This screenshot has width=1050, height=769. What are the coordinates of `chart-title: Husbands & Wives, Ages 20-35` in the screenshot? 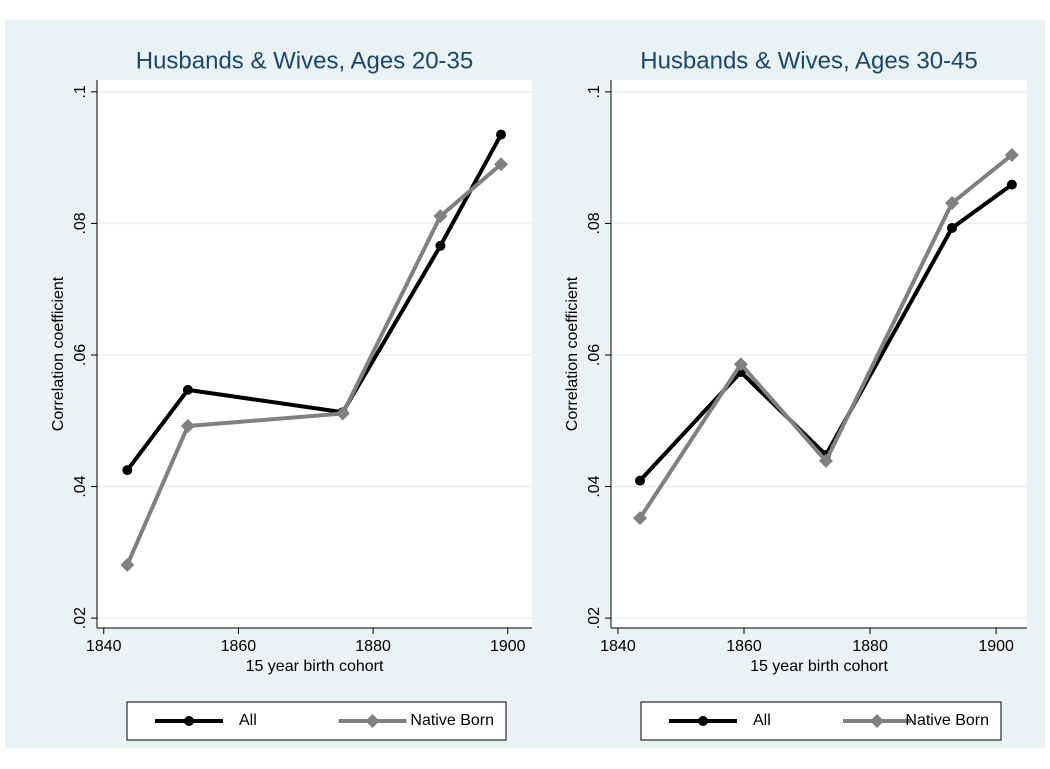 It's located at (305, 60).